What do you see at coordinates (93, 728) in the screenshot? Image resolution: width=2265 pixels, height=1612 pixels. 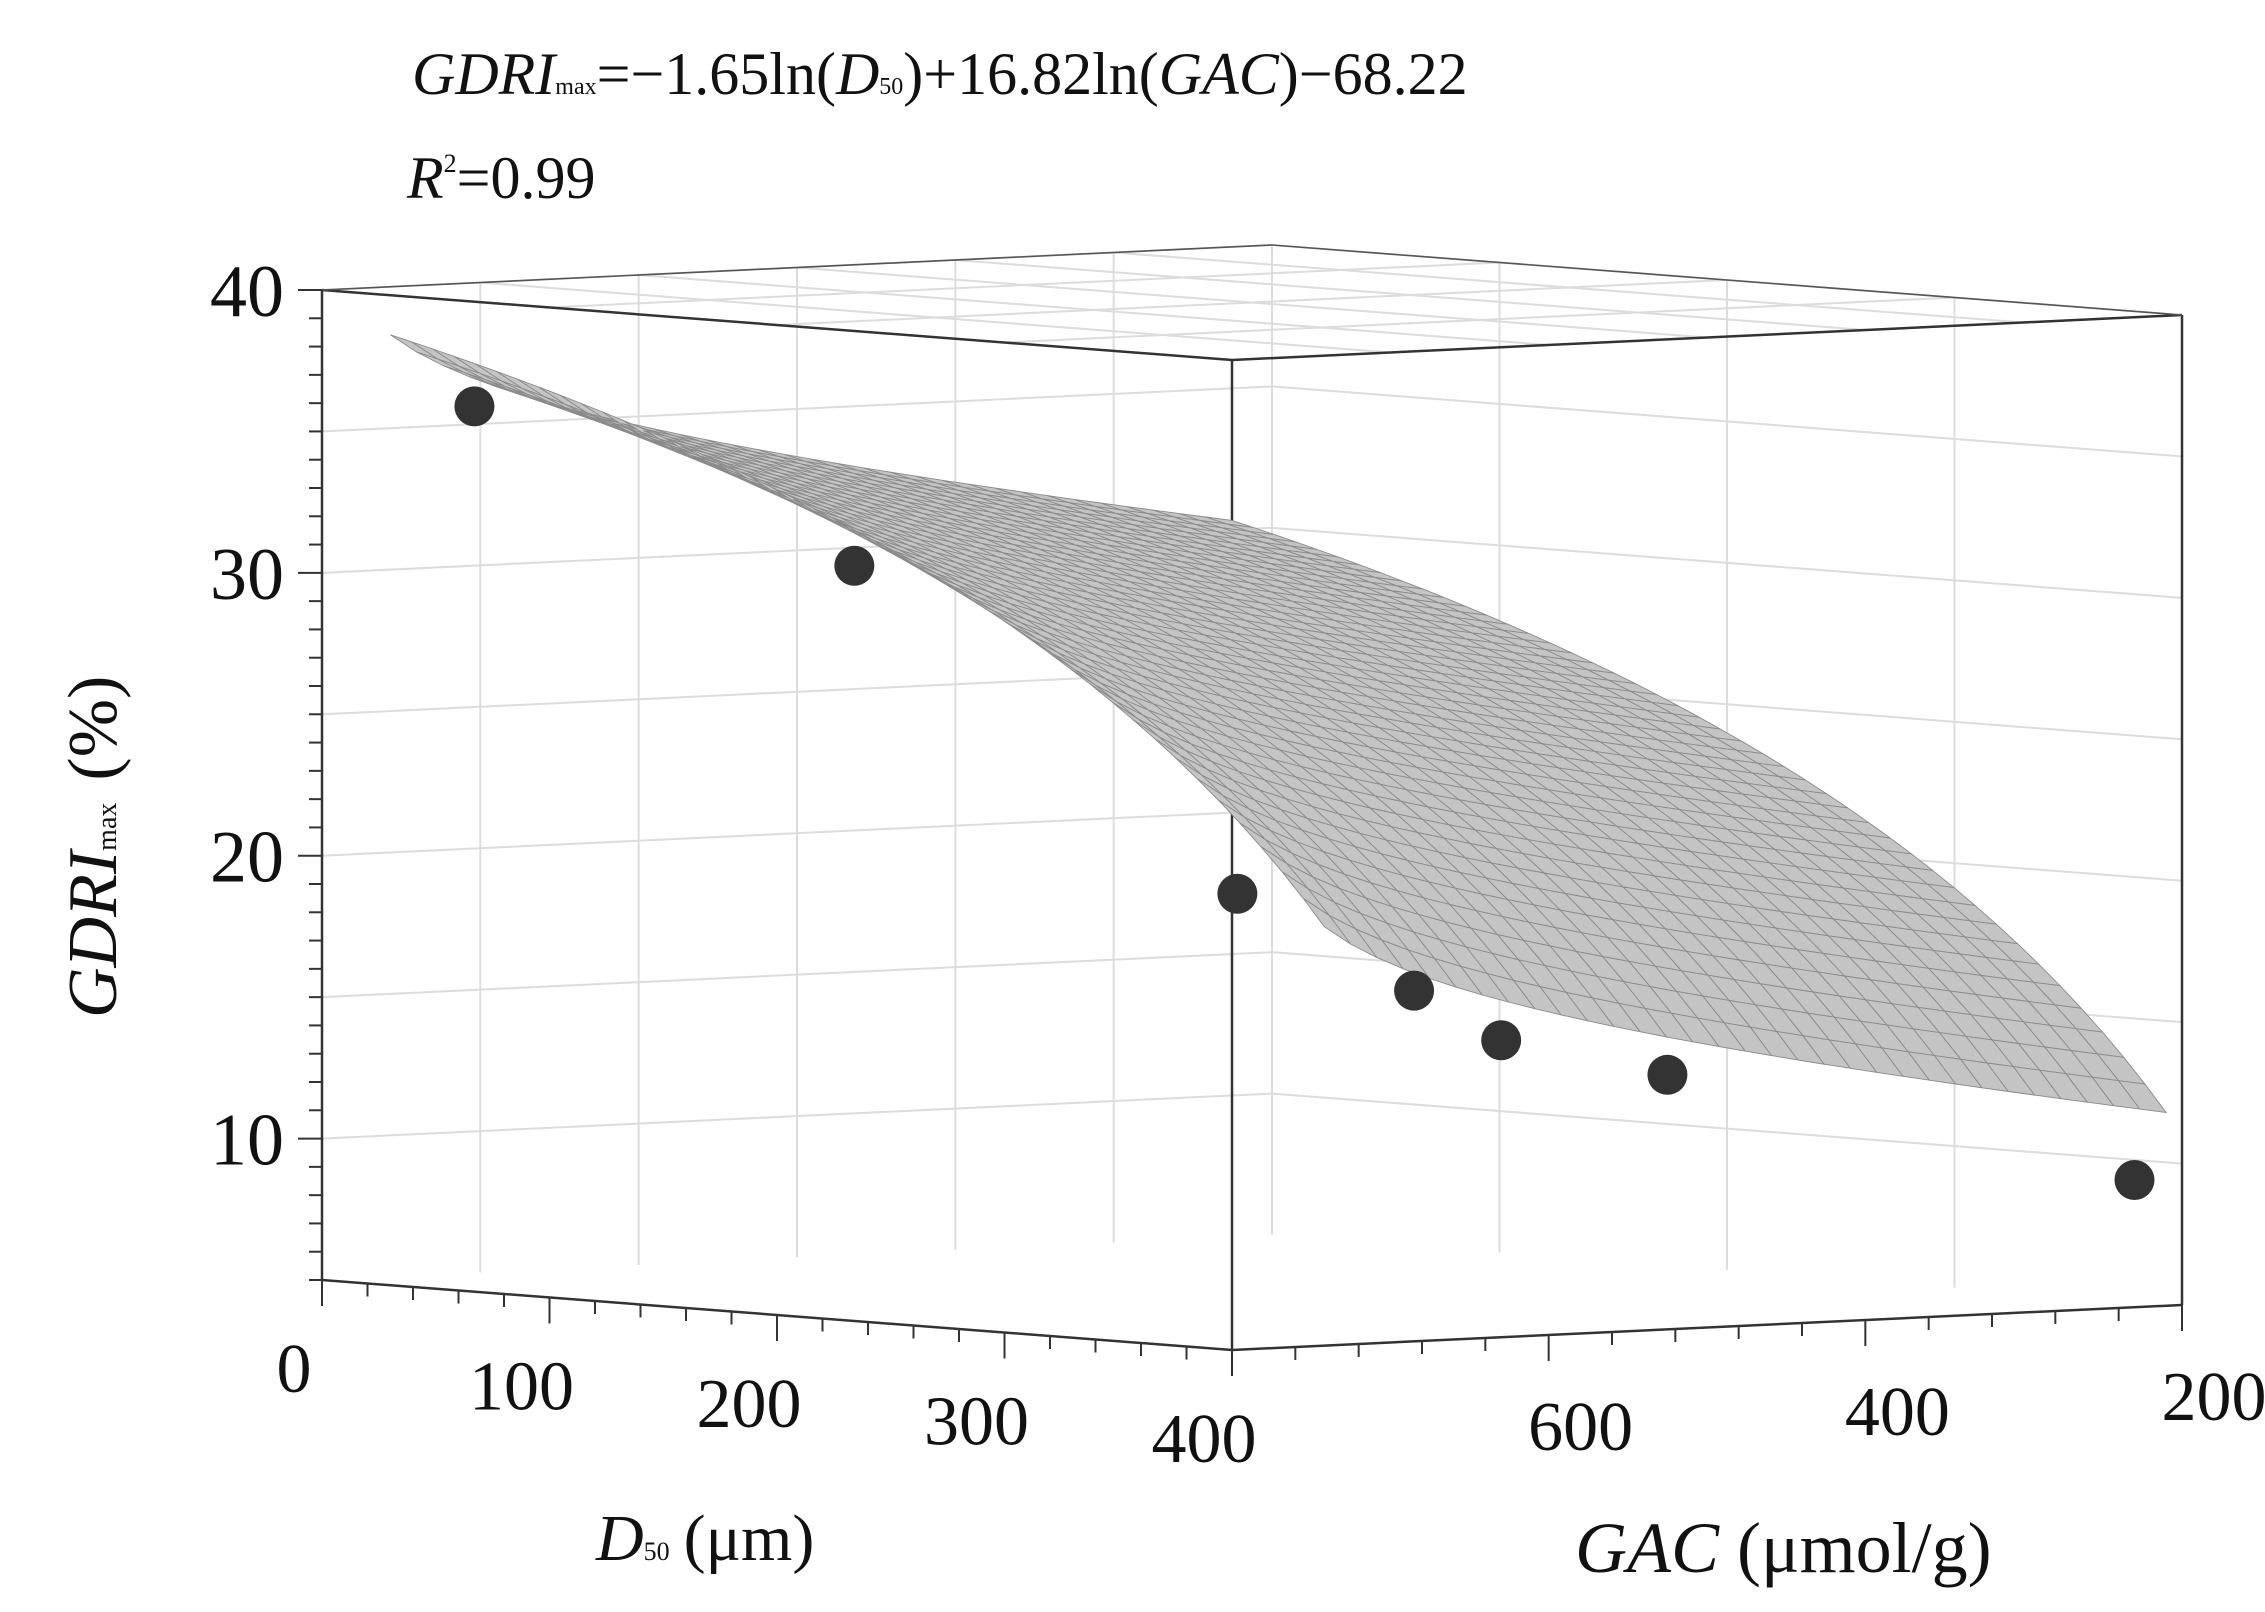 I see `z-unit: (%)` at bounding box center [93, 728].